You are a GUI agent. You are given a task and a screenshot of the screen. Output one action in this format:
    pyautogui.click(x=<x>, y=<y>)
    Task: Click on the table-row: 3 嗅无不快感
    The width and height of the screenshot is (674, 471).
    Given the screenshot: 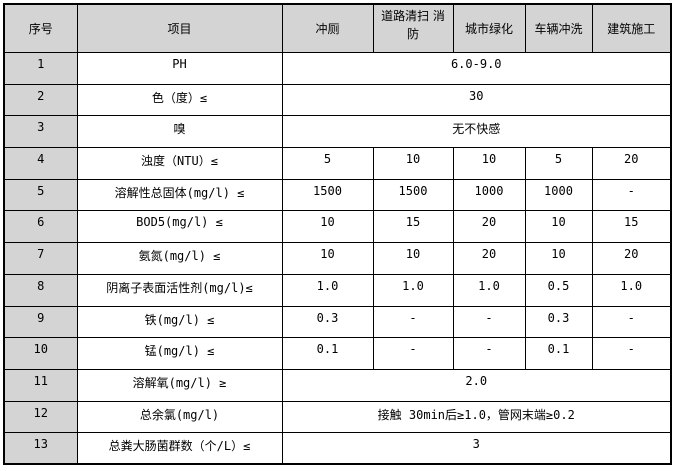 What is the action you would take?
    pyautogui.click(x=337, y=132)
    